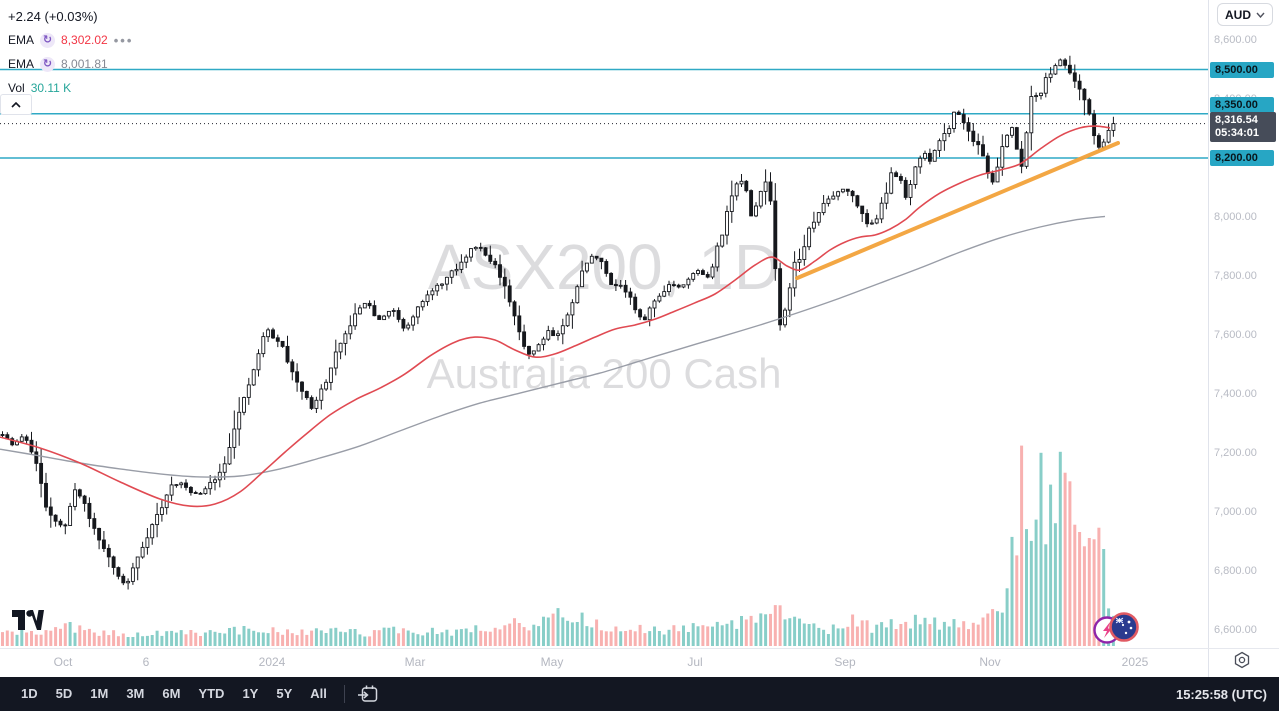 The width and height of the screenshot is (1279, 711). I want to click on time-tick-label: 6, so click(146, 662).